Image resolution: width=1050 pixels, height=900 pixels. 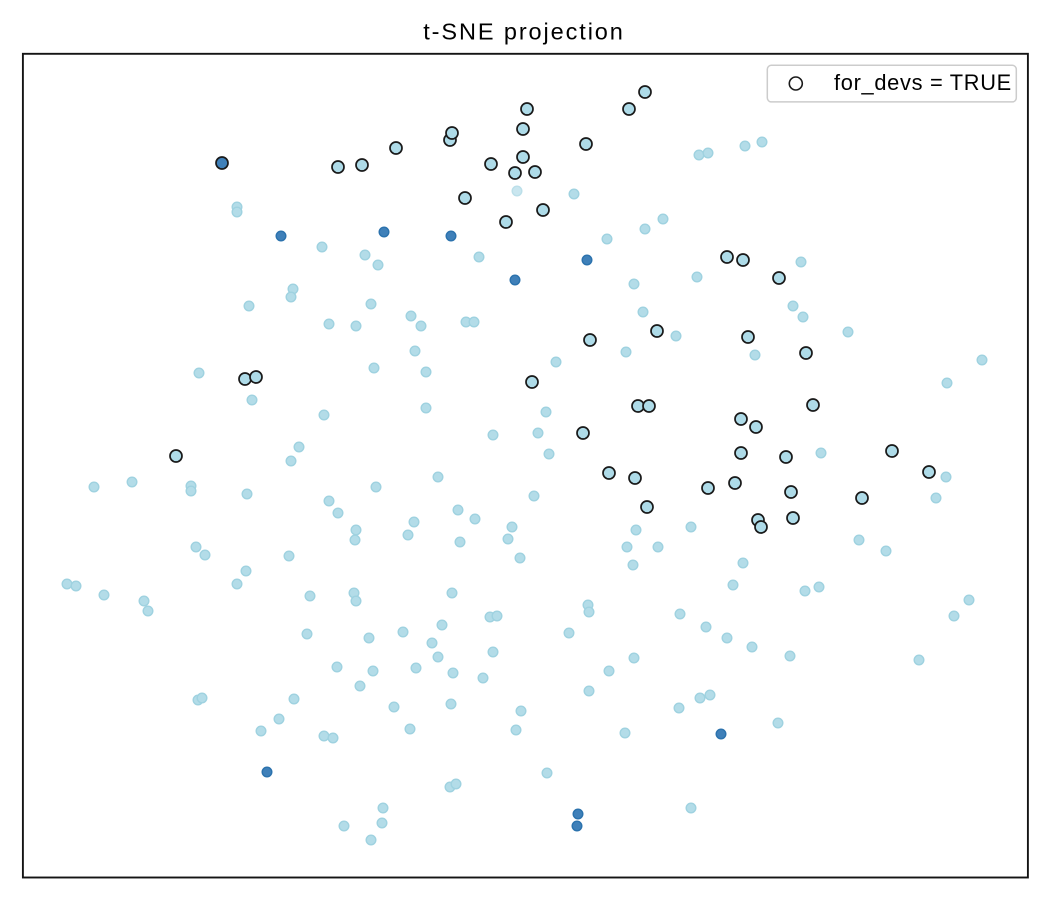 I want to click on svg-text: t-SNE projection, so click(x=524, y=32).